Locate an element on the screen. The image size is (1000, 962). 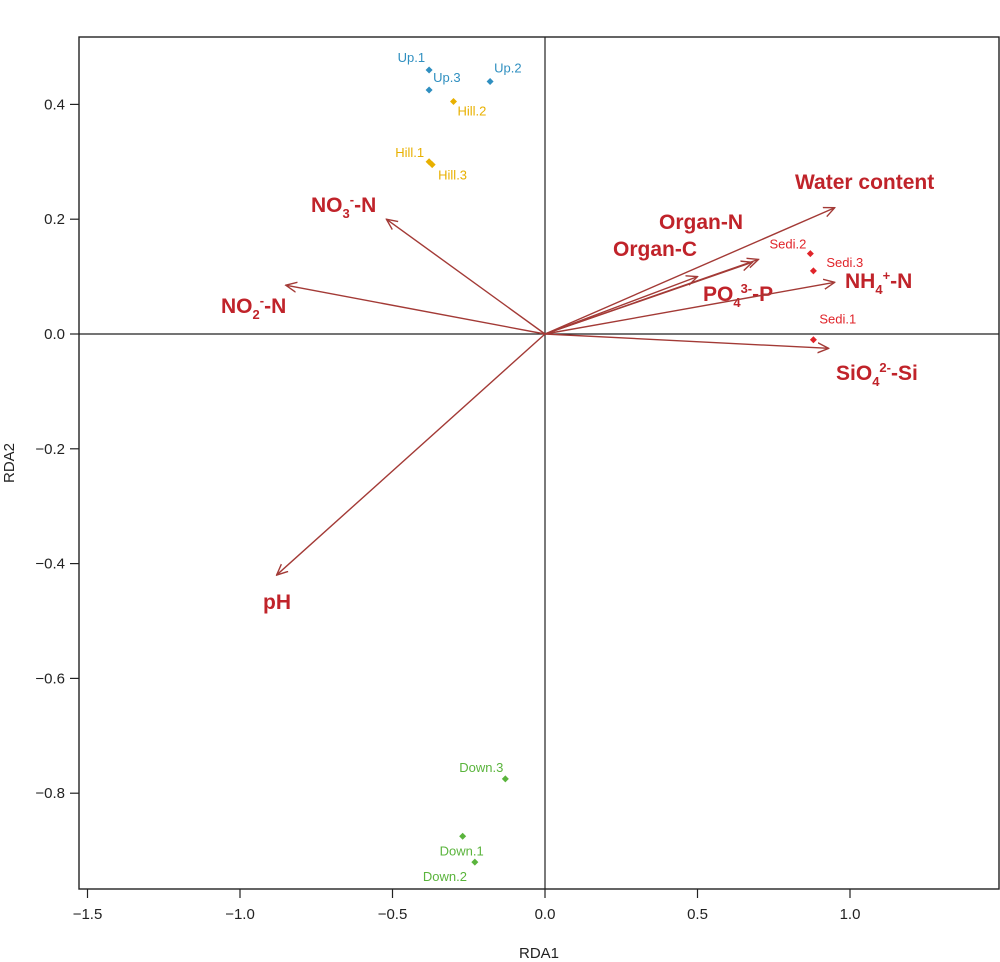
vector-label: NO3--N is located at coordinates (343, 206).